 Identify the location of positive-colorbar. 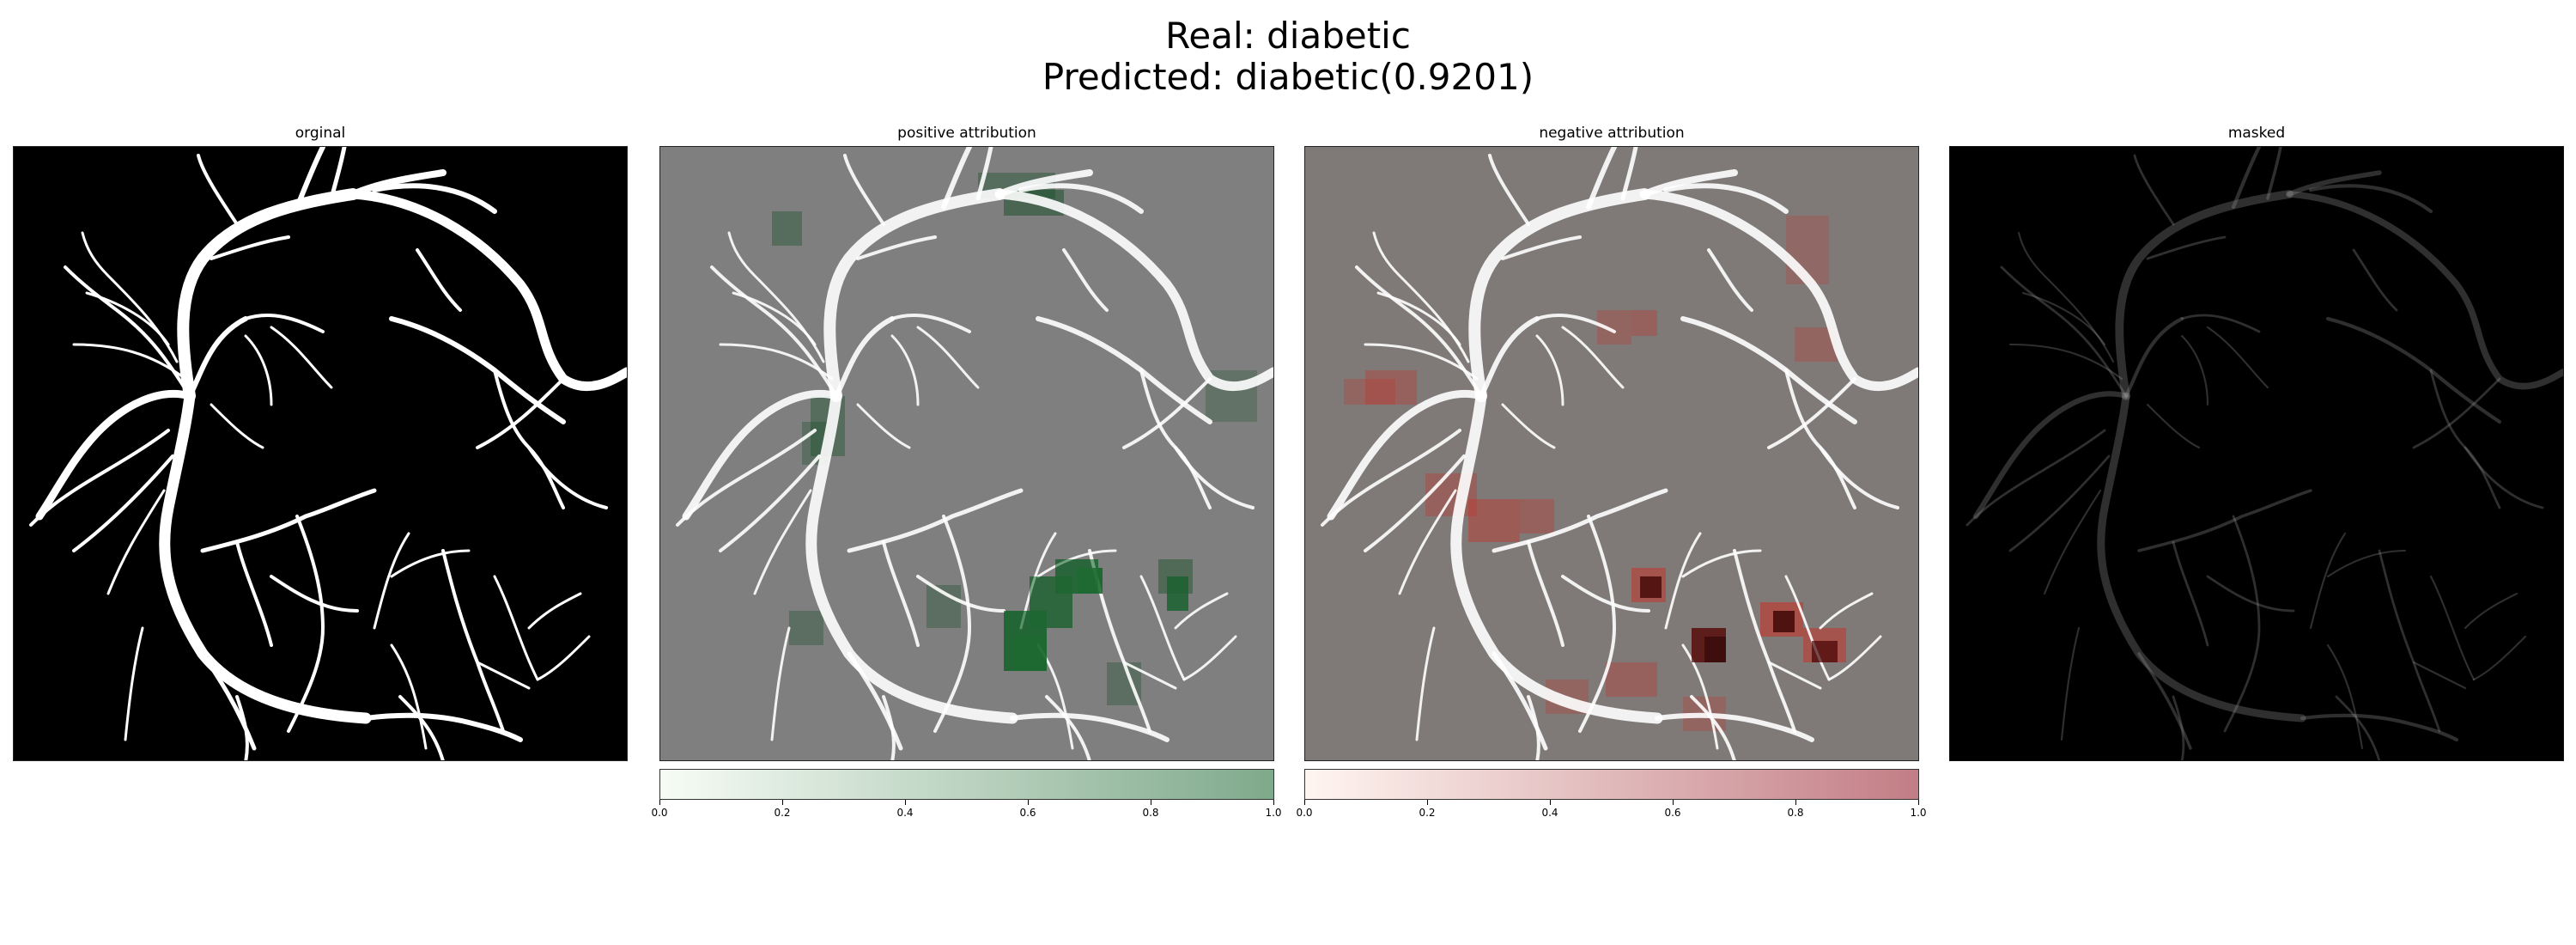
(966, 784).